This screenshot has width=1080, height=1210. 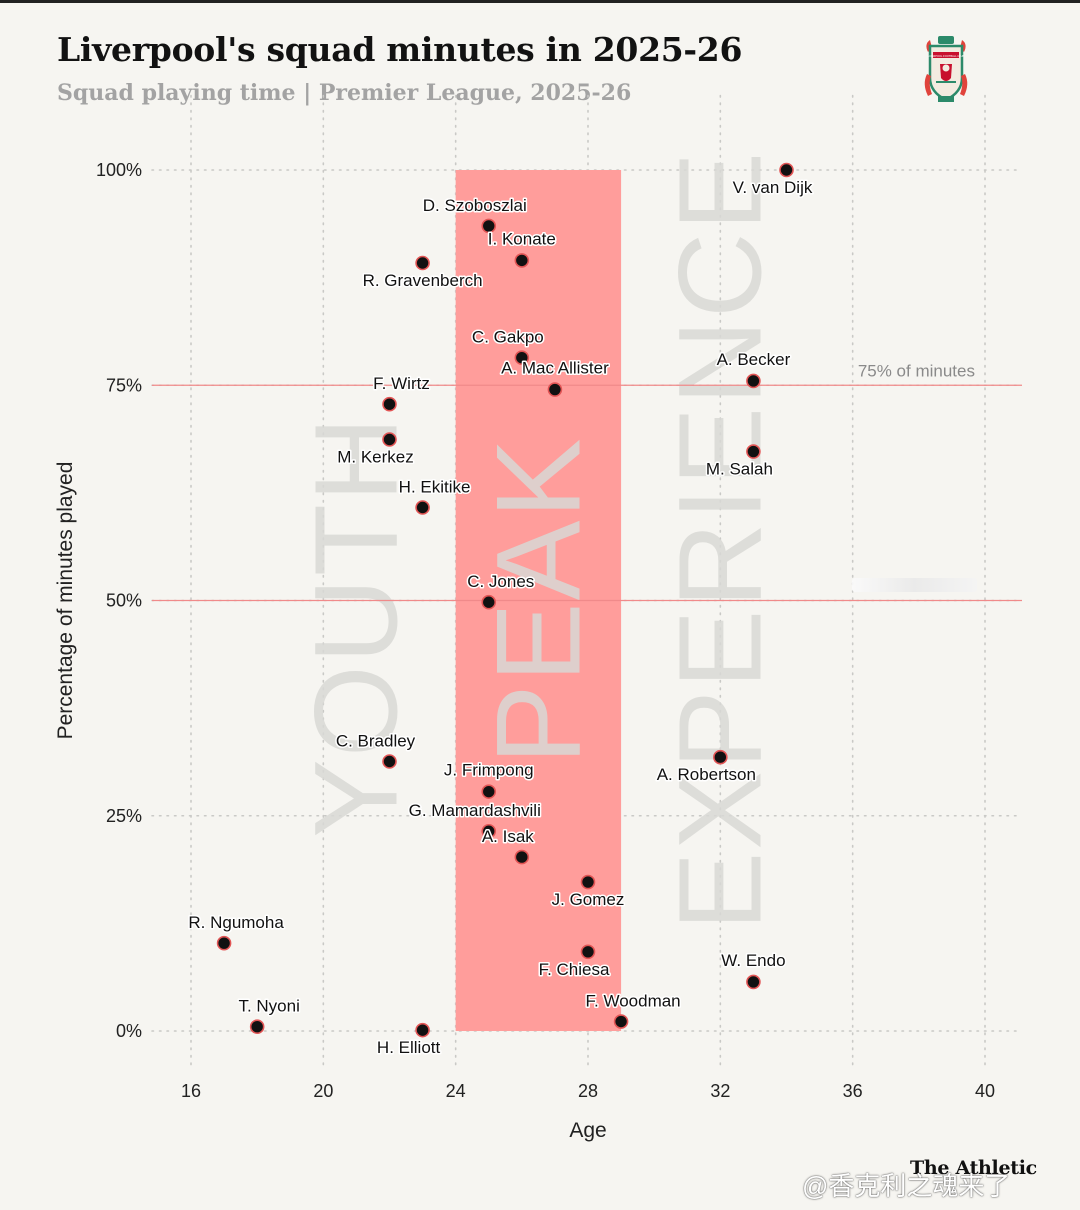 I want to click on crest-text: LIVERPOOL FOOTBALL CLUB, so click(x=946, y=56).